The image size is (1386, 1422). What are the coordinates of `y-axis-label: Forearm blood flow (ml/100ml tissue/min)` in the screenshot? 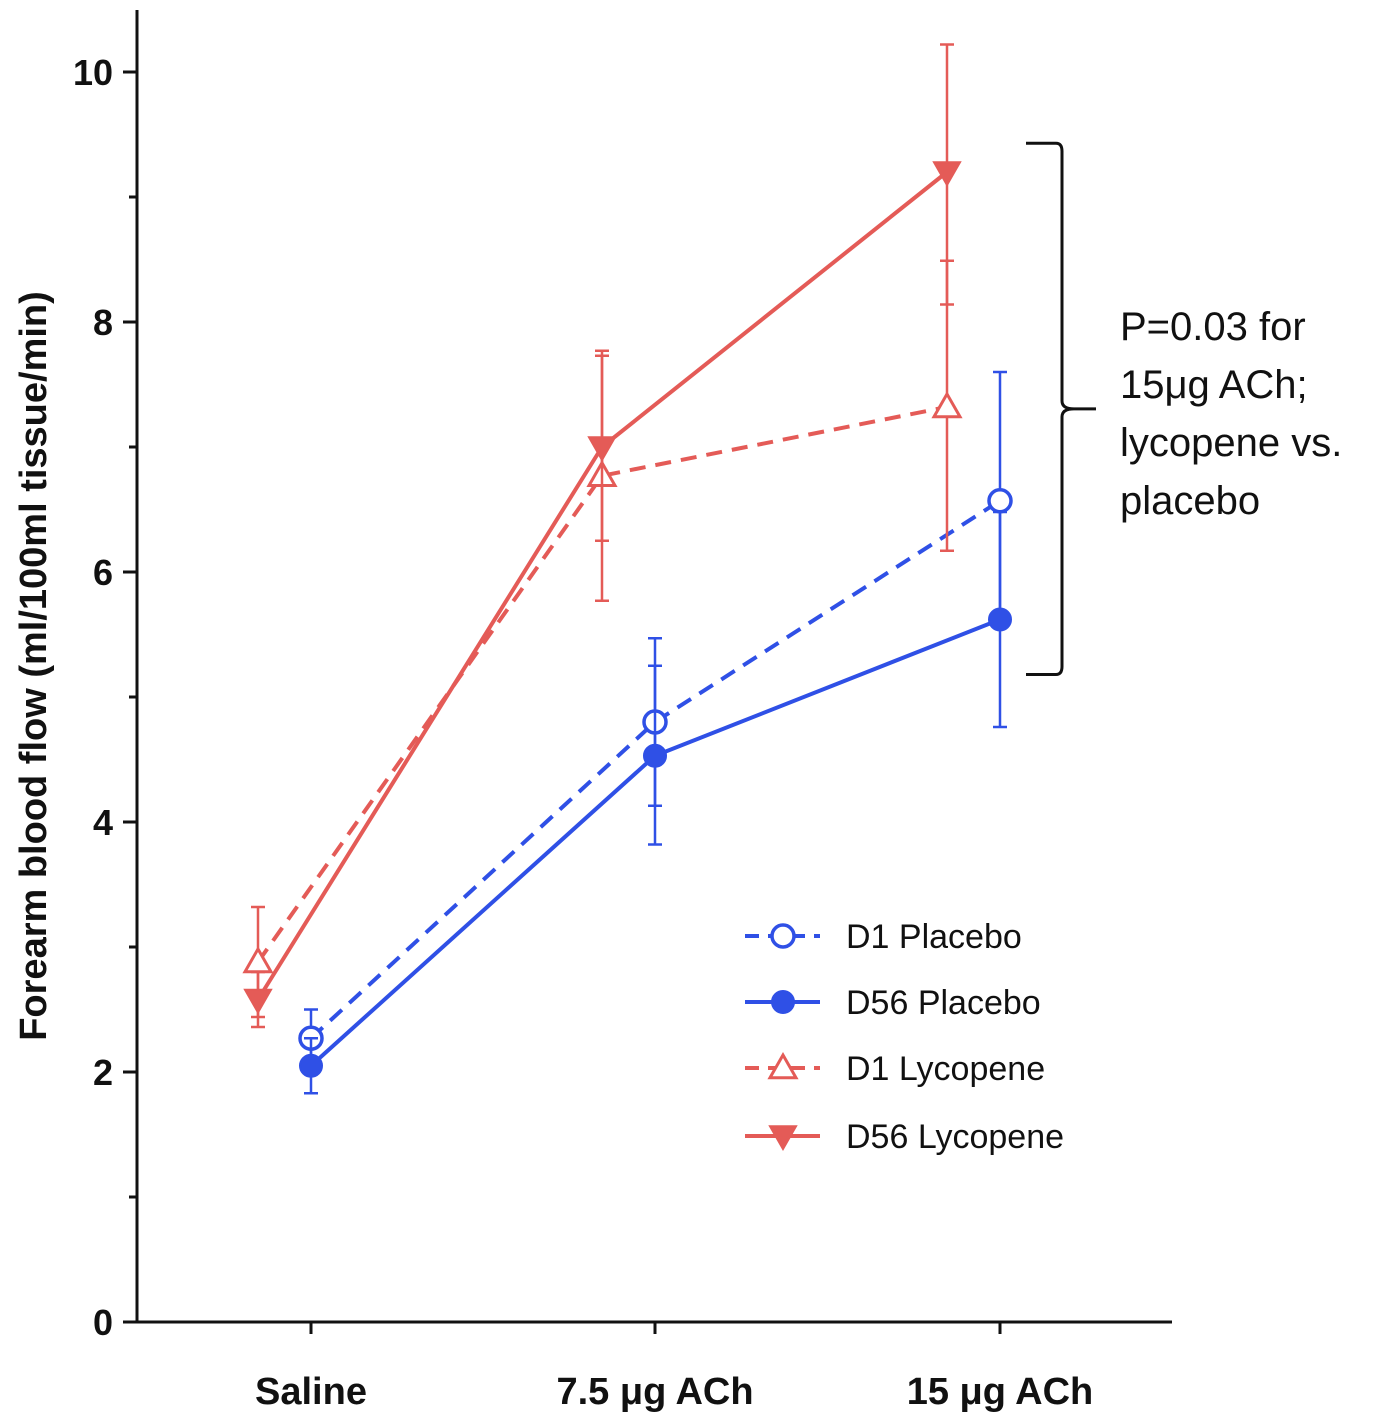 It's located at (34, 666).